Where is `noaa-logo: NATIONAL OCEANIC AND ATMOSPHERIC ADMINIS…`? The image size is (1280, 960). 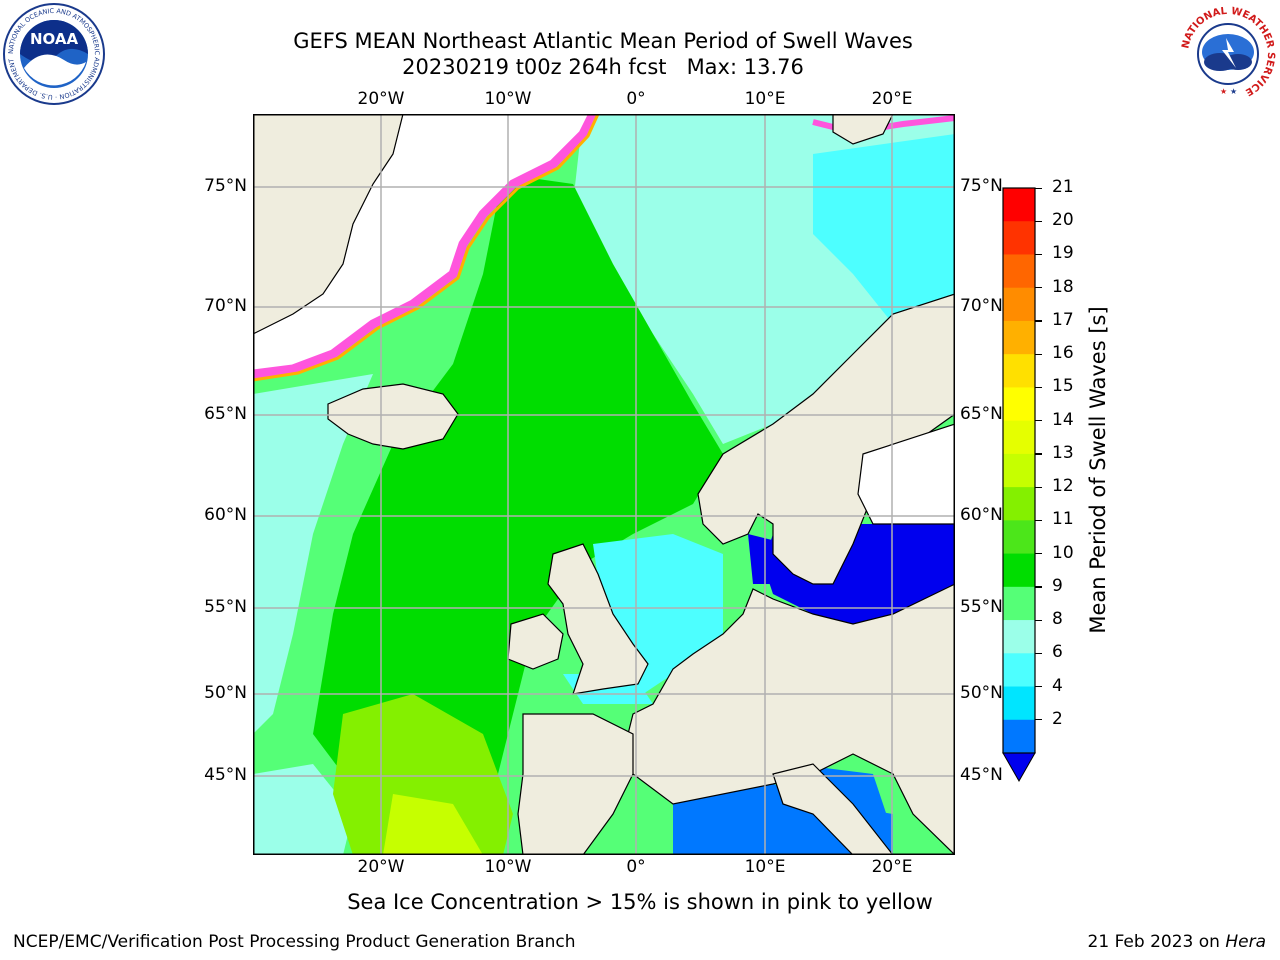 noaa-logo: NATIONAL OCEANIC AND ATMOSPHERIC ADMINIS… is located at coordinates (53, 53).